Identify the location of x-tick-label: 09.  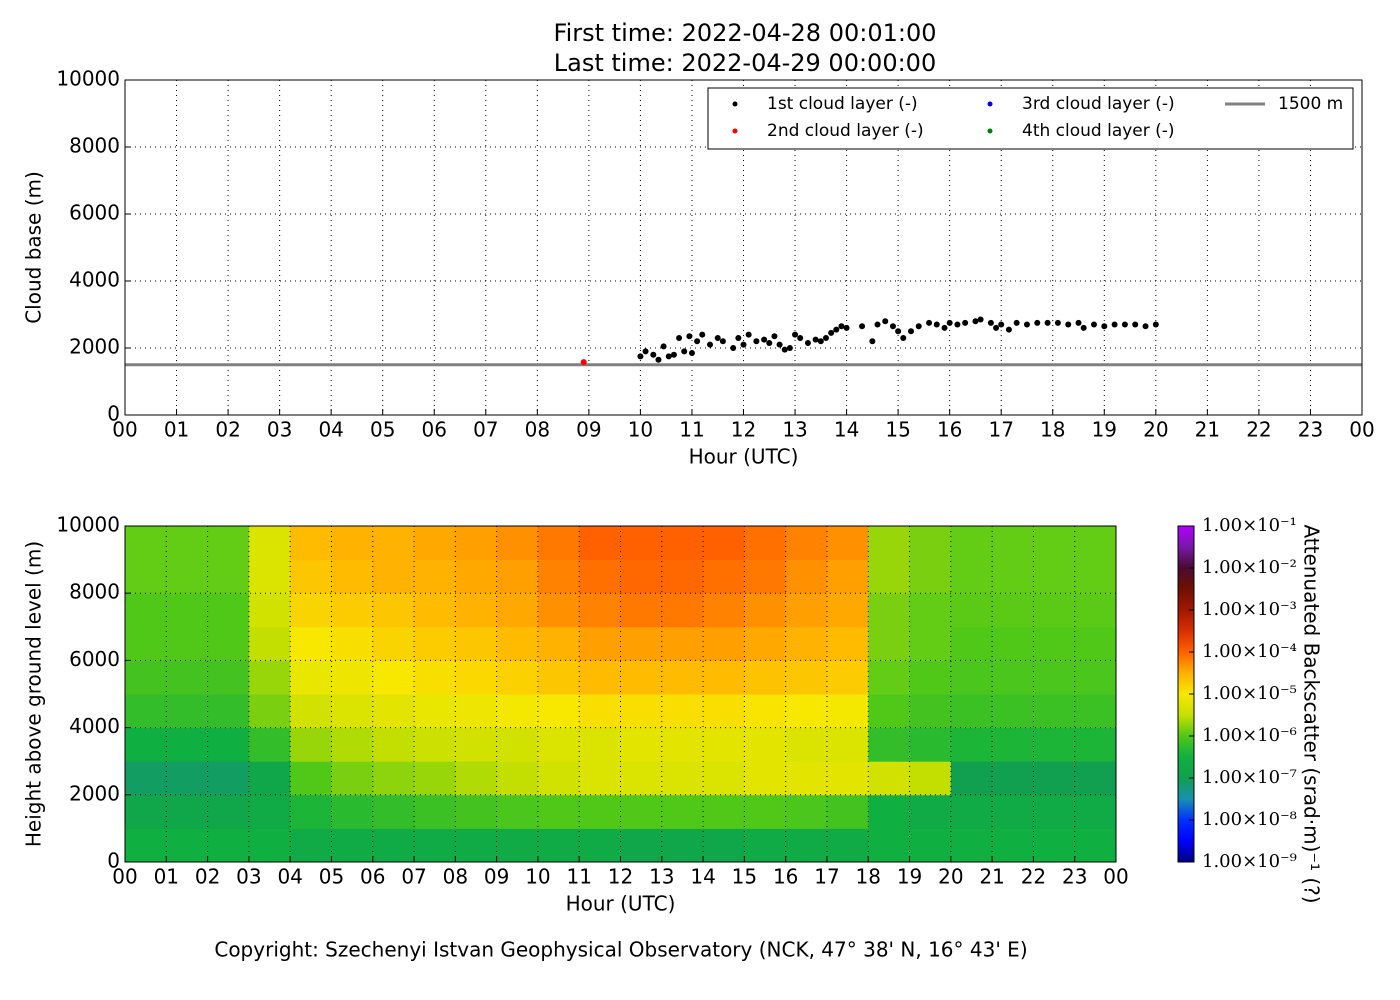
(588, 430).